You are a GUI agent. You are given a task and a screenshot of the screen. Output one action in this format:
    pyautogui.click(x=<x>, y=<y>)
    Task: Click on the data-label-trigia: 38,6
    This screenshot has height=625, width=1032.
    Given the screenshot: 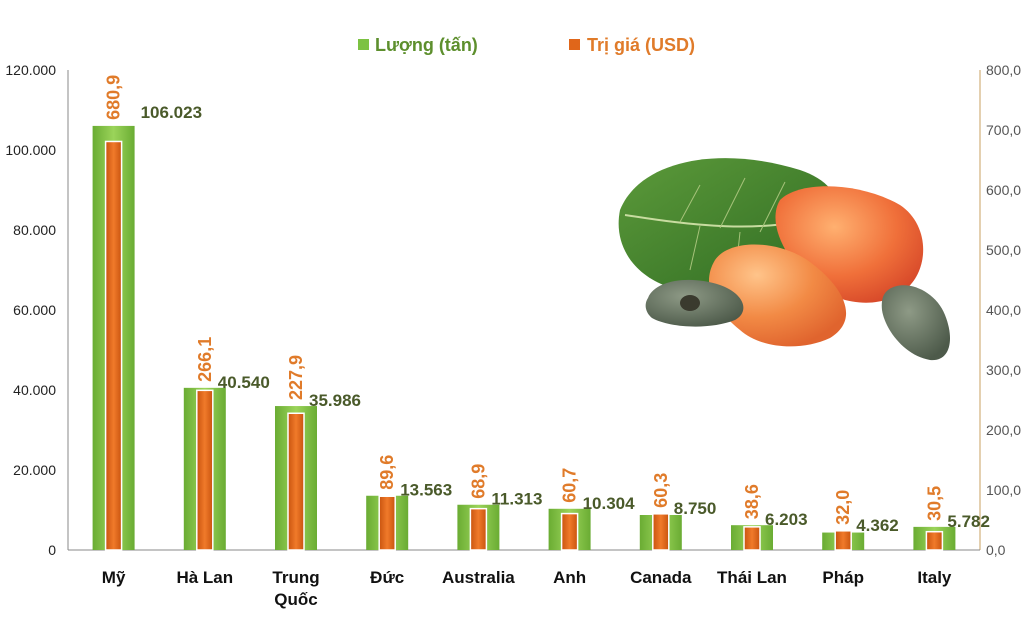 What is the action you would take?
    pyautogui.click(x=752, y=501)
    